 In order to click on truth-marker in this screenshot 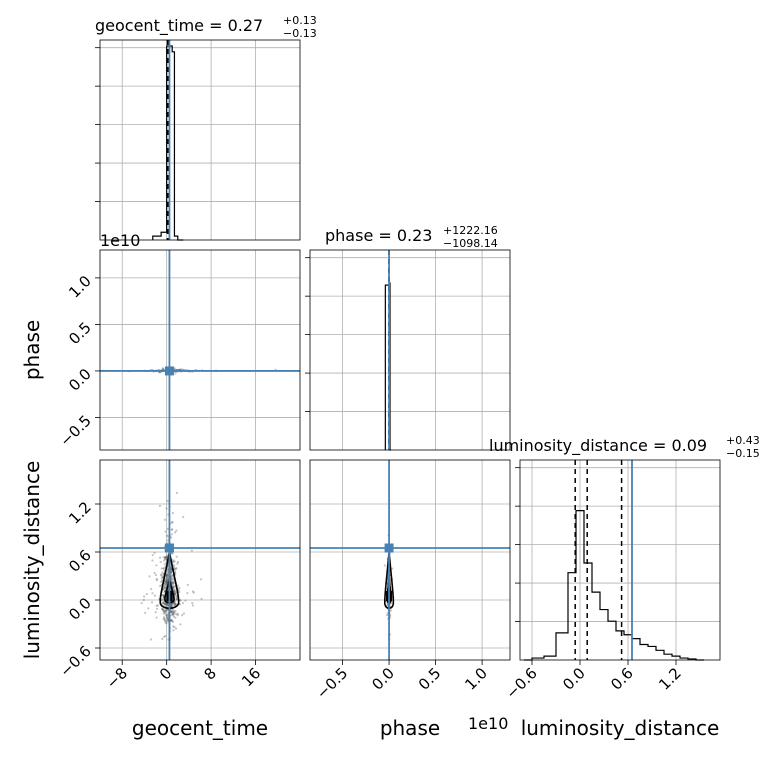, I will do `click(389, 548)`.